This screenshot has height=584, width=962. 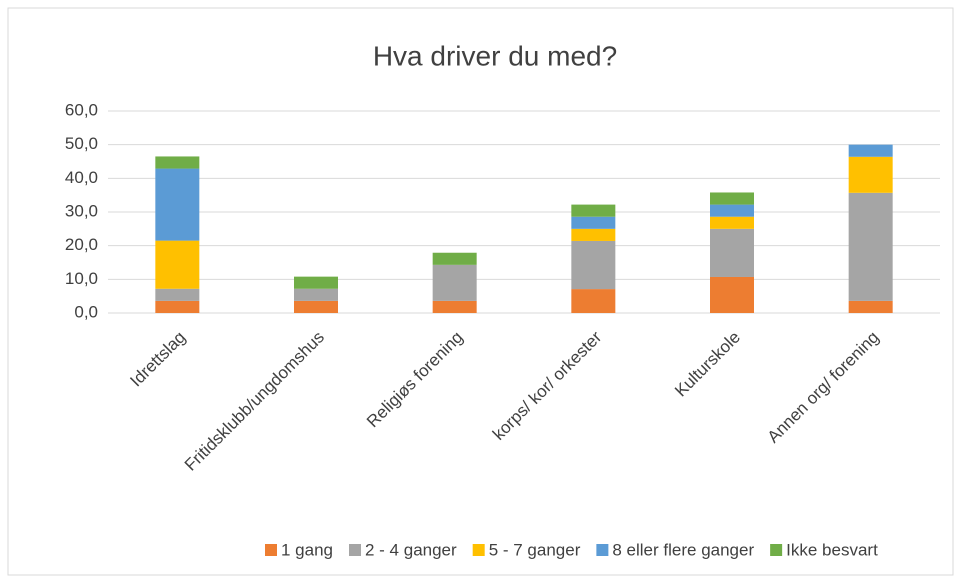 I want to click on chart-title: Hva driver du med?, so click(x=495, y=55).